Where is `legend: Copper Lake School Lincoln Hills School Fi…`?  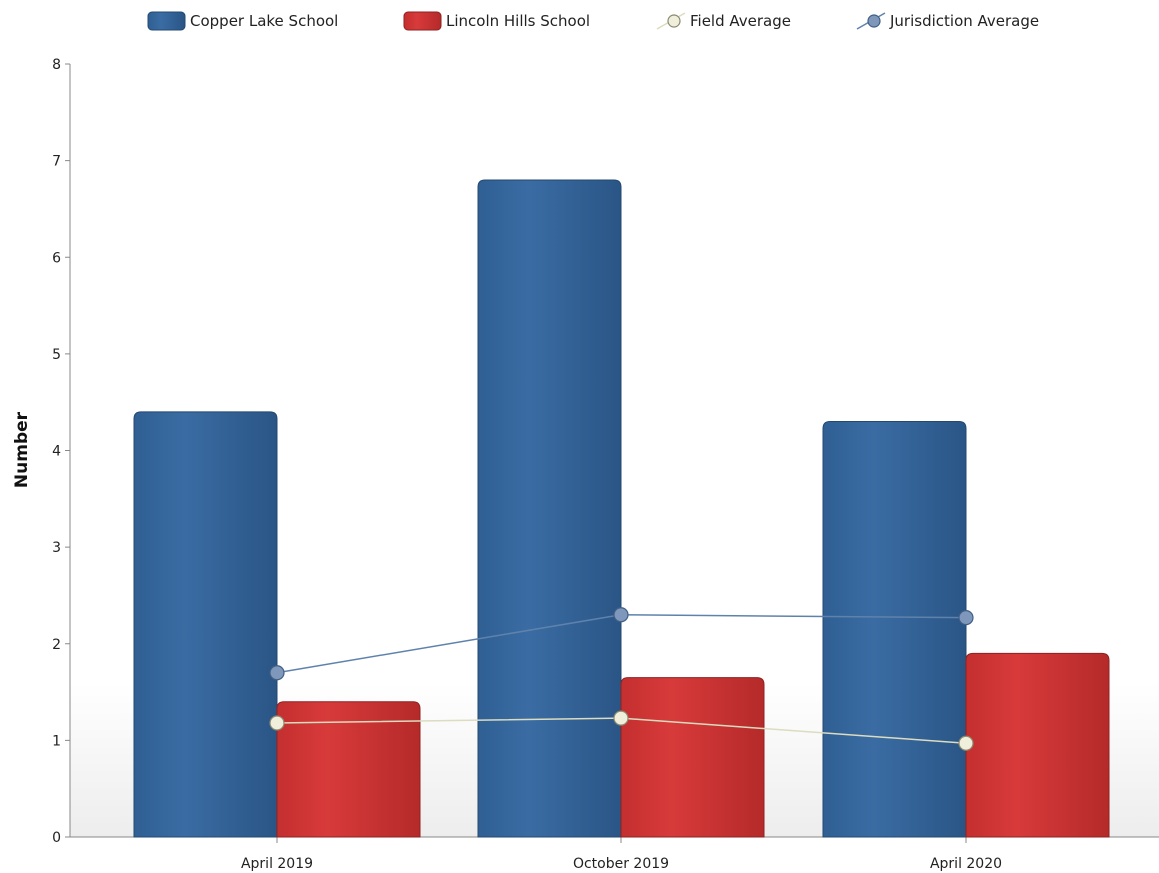 legend: Copper Lake School Lincoln Hills School Fi… is located at coordinates (593, 21).